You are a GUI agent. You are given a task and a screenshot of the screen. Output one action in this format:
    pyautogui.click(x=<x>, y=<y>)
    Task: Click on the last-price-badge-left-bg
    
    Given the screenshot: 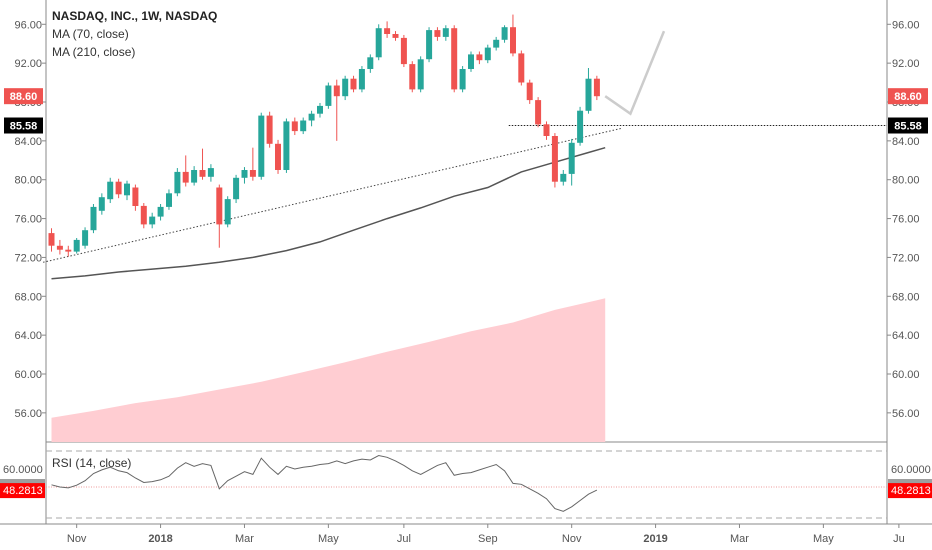 What is the action you would take?
    pyautogui.click(x=23, y=96)
    